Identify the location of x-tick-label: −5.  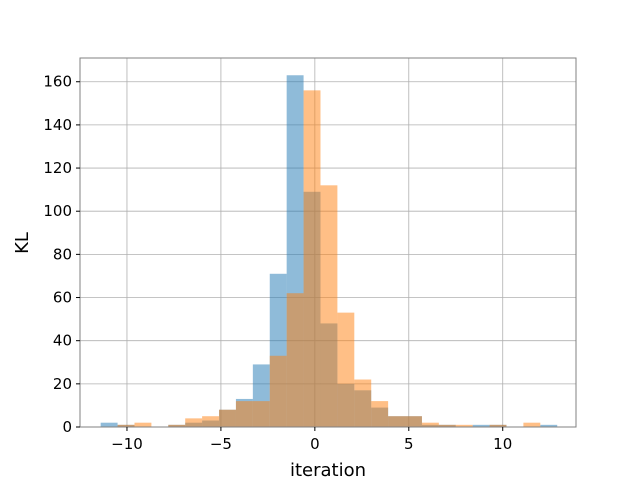
(221, 444).